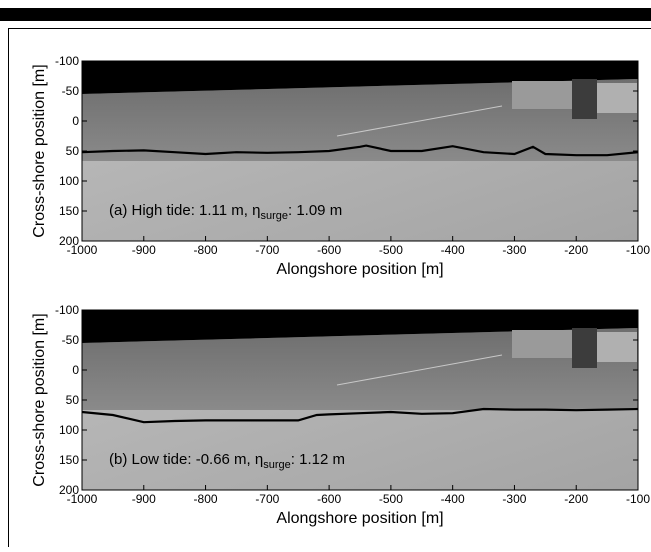 This screenshot has width=651, height=552. I want to click on annotation-part: : 1.12 m, so click(318, 459).